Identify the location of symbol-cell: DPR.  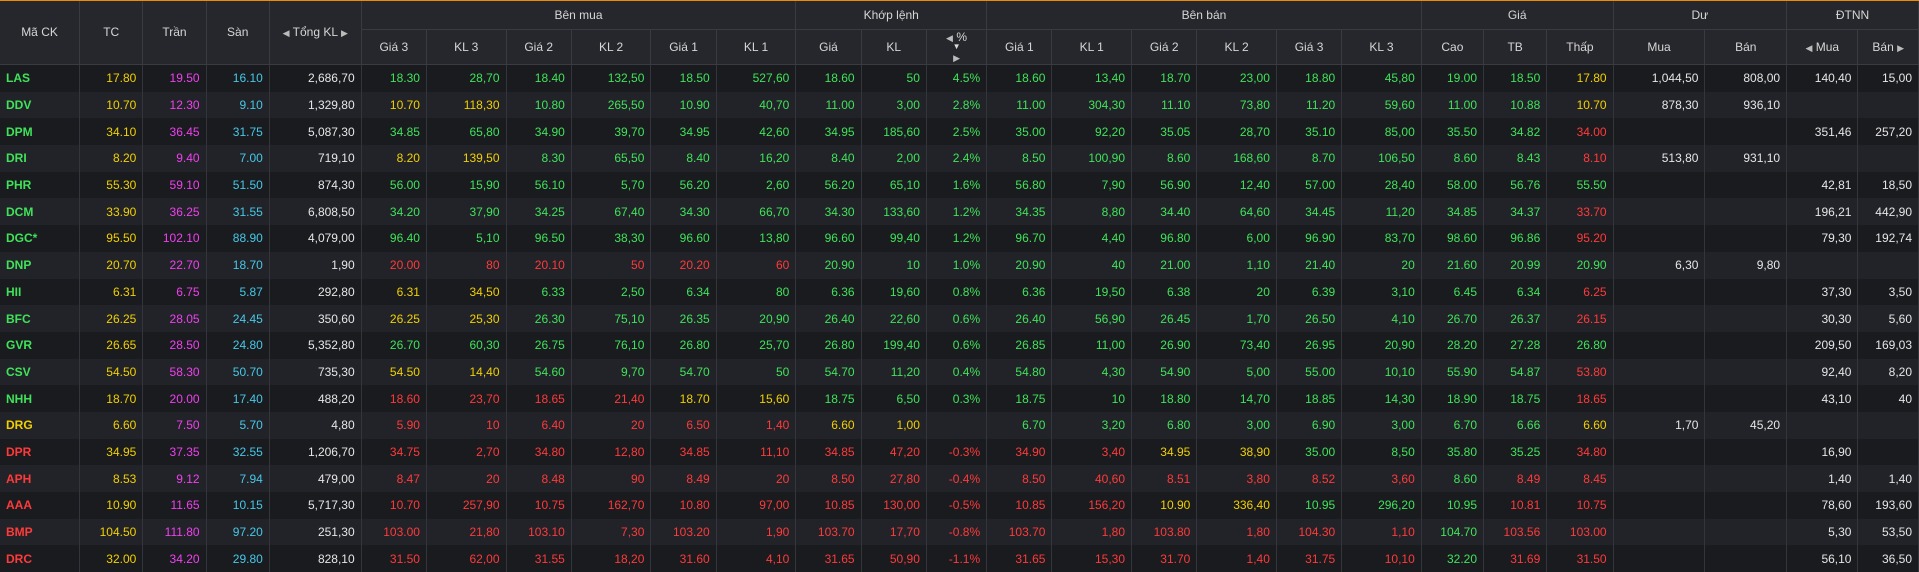
(40, 452).